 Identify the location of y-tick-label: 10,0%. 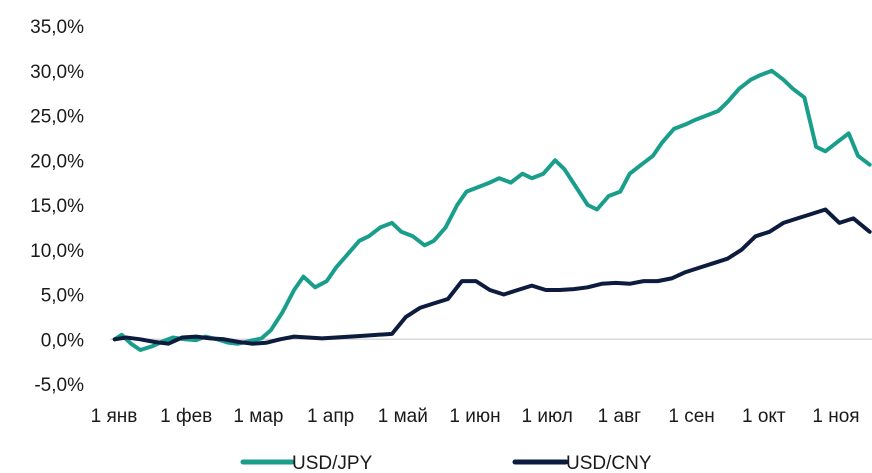
(57, 251).